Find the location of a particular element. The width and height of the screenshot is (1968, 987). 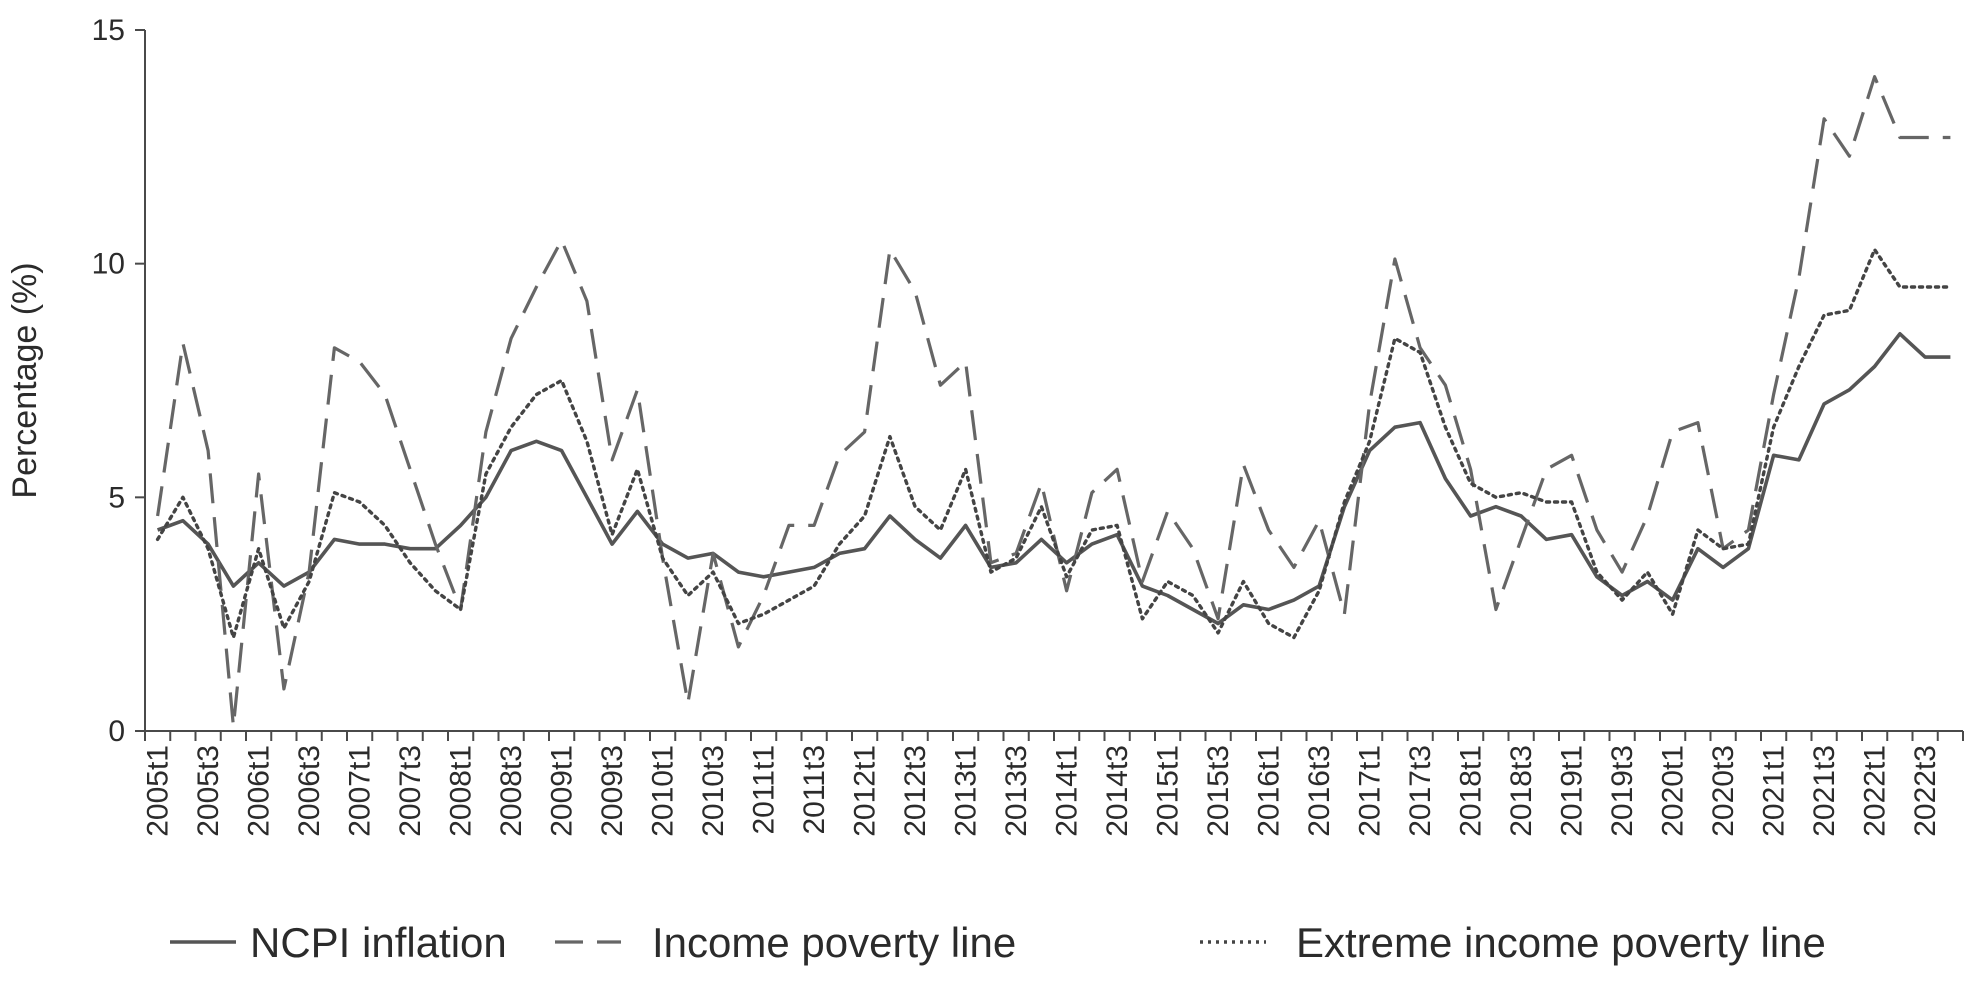

x-tick-label: 2011t3 is located at coordinates (814, 790).